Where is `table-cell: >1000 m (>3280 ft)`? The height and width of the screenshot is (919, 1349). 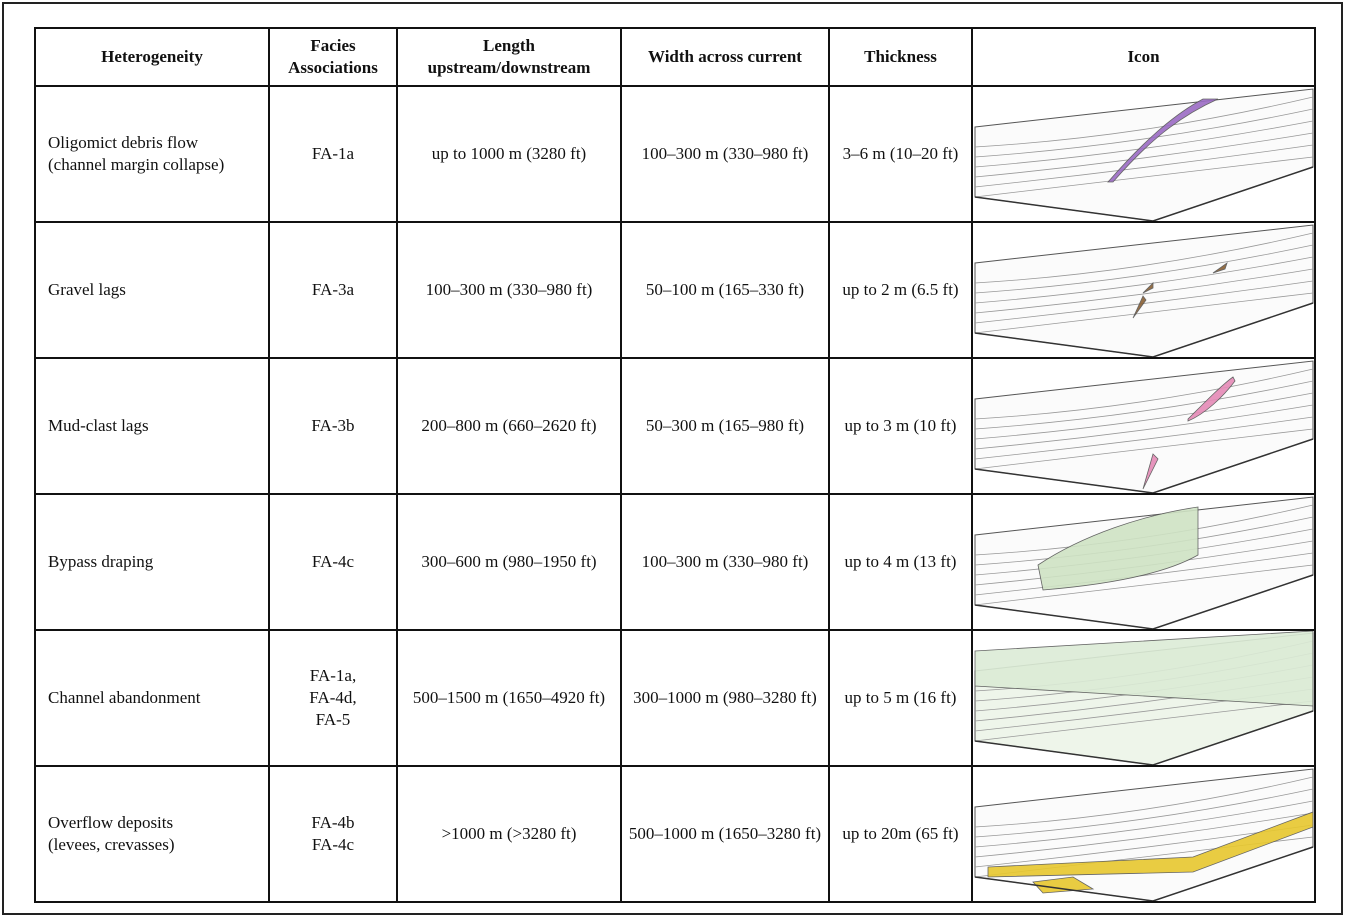 table-cell: >1000 m (>3280 ft) is located at coordinates (509, 834).